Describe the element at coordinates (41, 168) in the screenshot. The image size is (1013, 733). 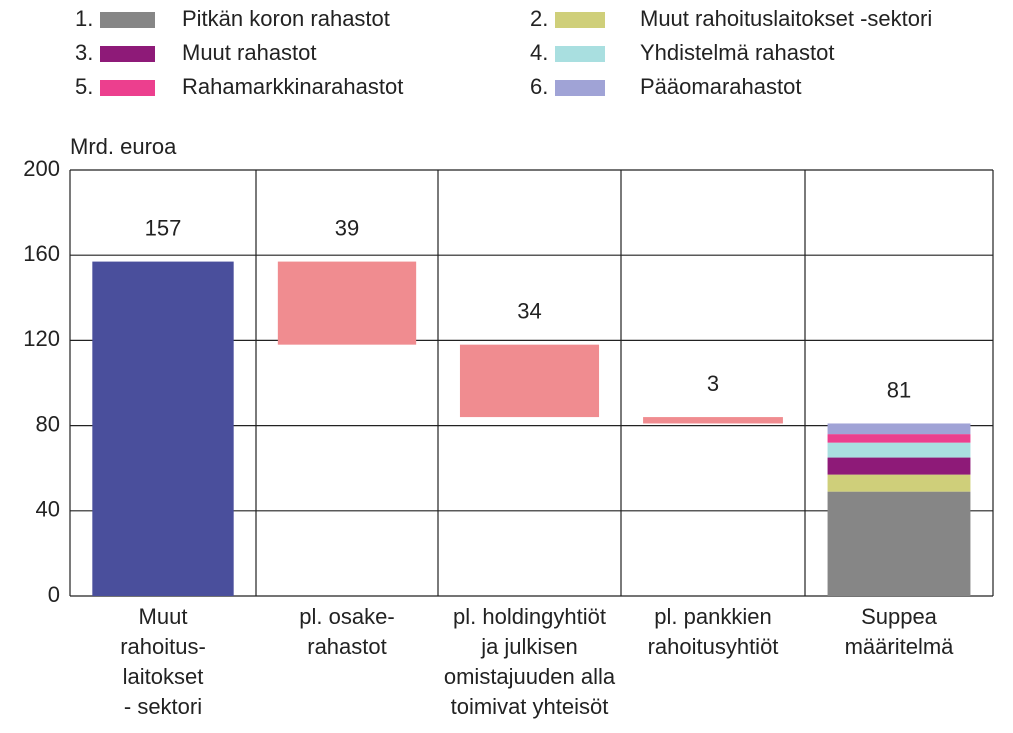
I see `y-tick-label: 200` at that location.